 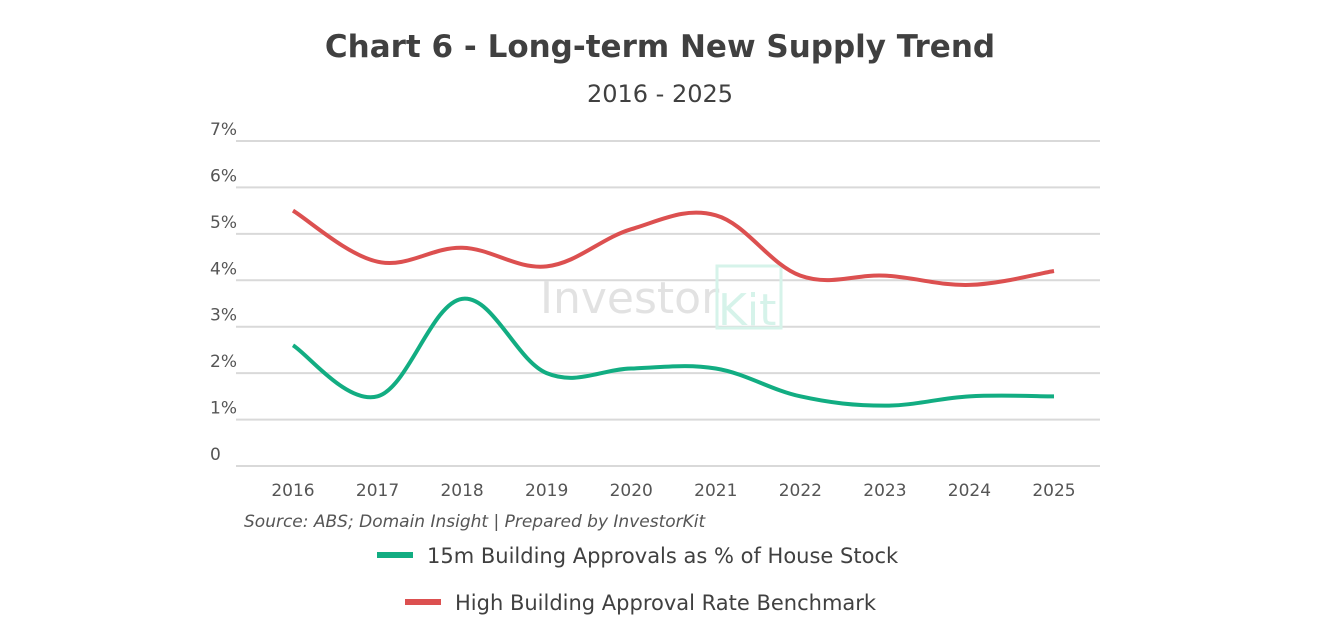 I want to click on y-tick-label: 2%, so click(x=223, y=362).